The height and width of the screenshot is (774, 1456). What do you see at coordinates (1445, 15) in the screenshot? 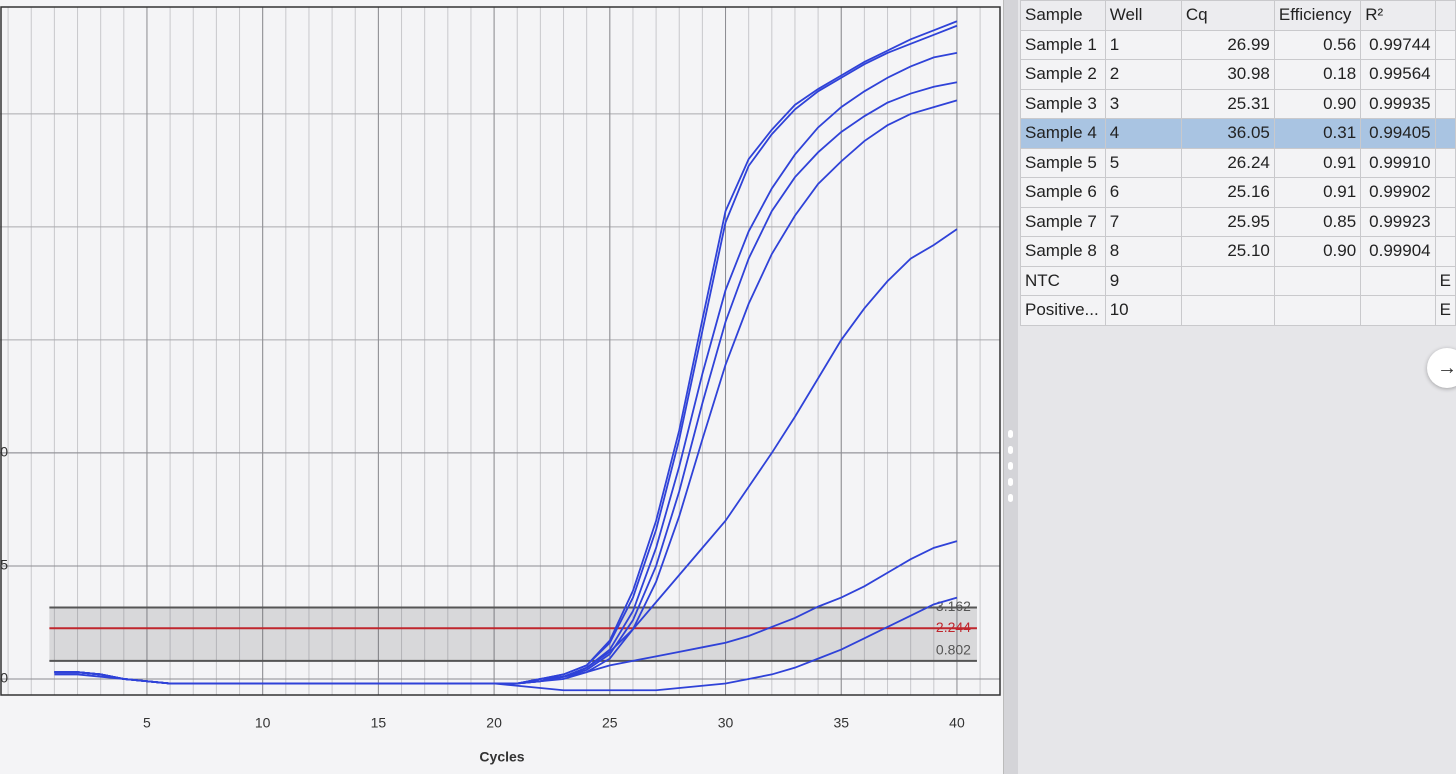
I see `column-header` at bounding box center [1445, 15].